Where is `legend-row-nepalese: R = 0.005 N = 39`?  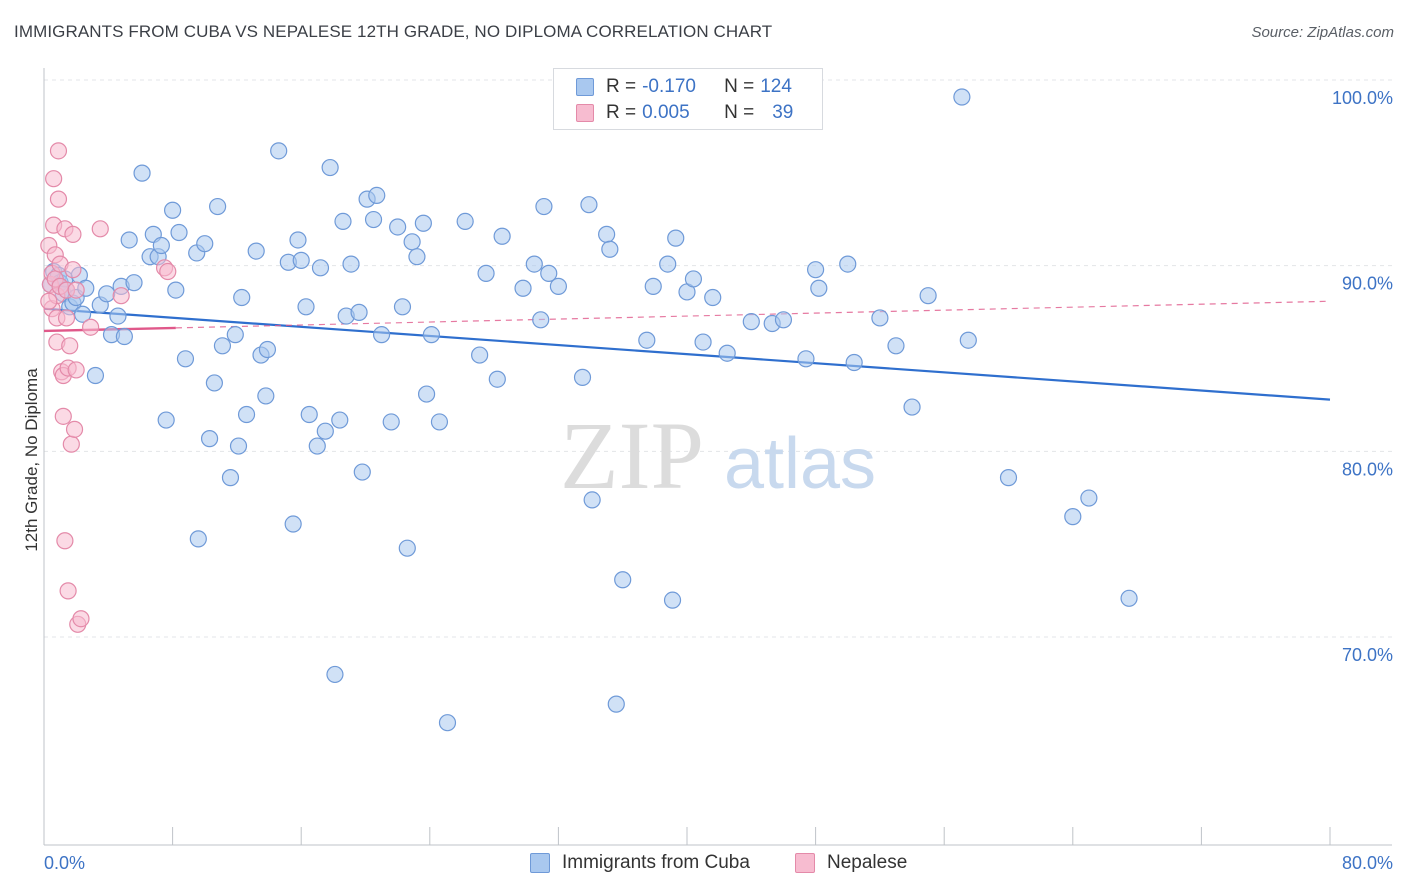 legend-row-nepalese: R = 0.005 N = 39 is located at coordinates (690, 113).